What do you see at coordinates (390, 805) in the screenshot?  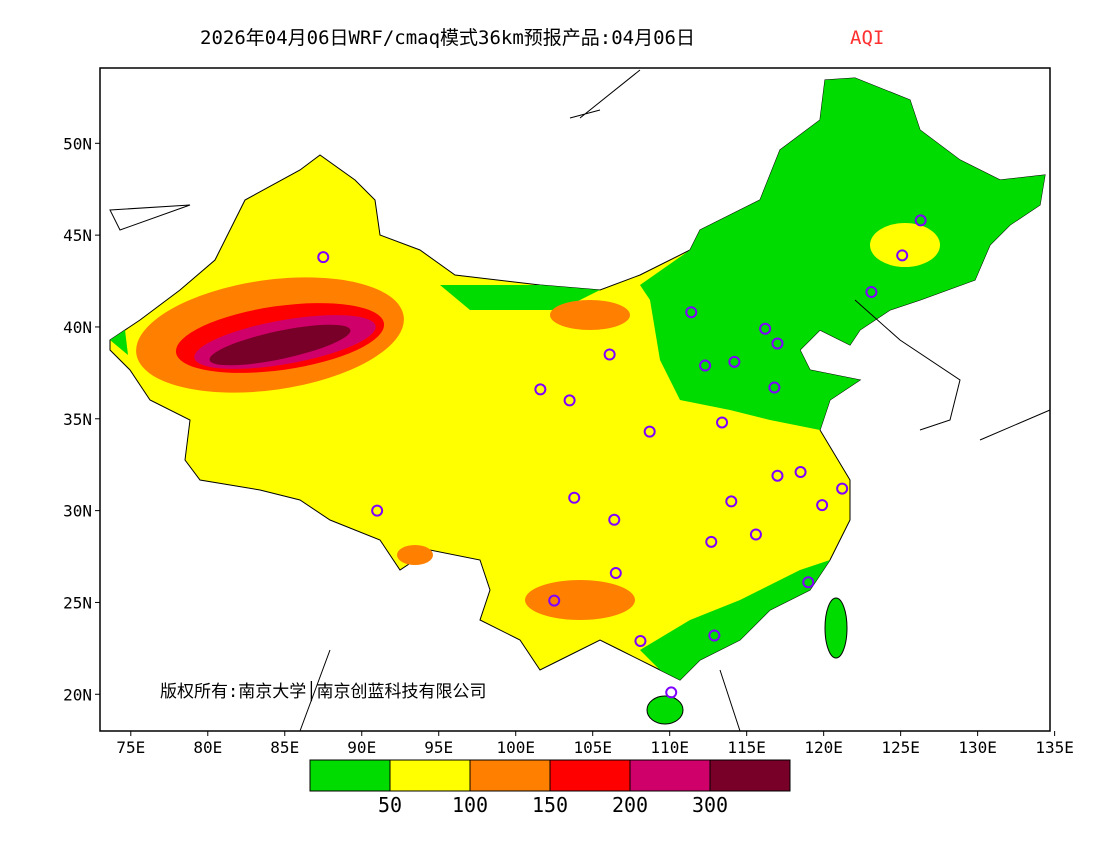 I see `legend-label: 50` at bounding box center [390, 805].